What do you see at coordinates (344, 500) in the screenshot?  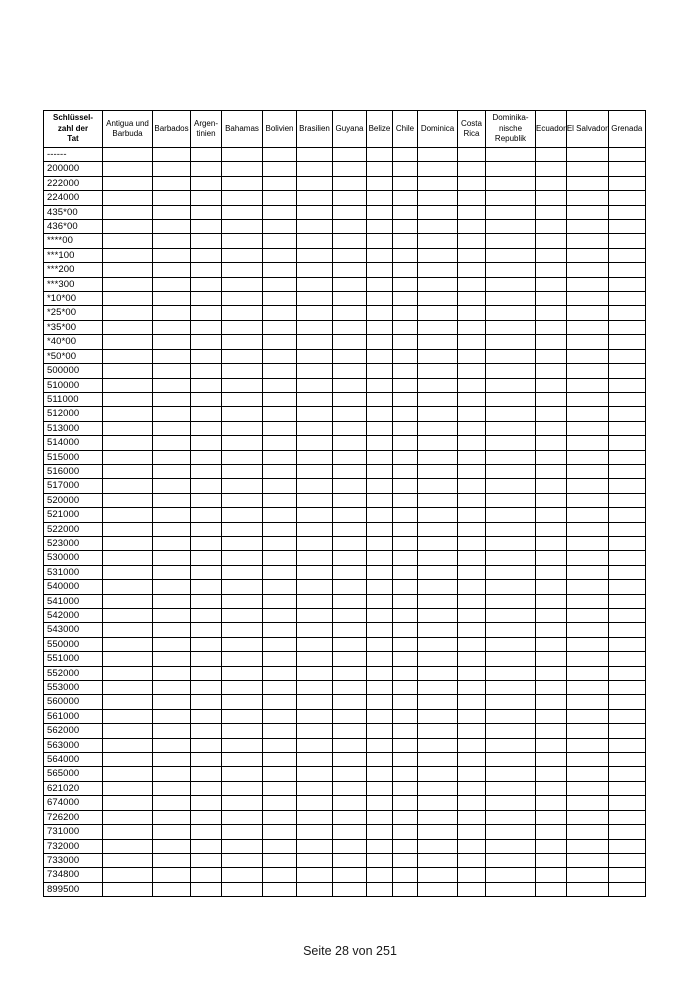 I see `table-row: 520000` at bounding box center [344, 500].